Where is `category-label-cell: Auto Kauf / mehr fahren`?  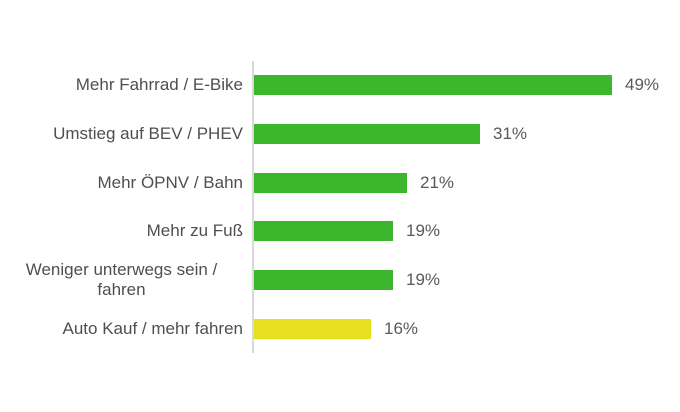
category-label-cell: Auto Kauf / mehr fahren is located at coordinates (126, 328).